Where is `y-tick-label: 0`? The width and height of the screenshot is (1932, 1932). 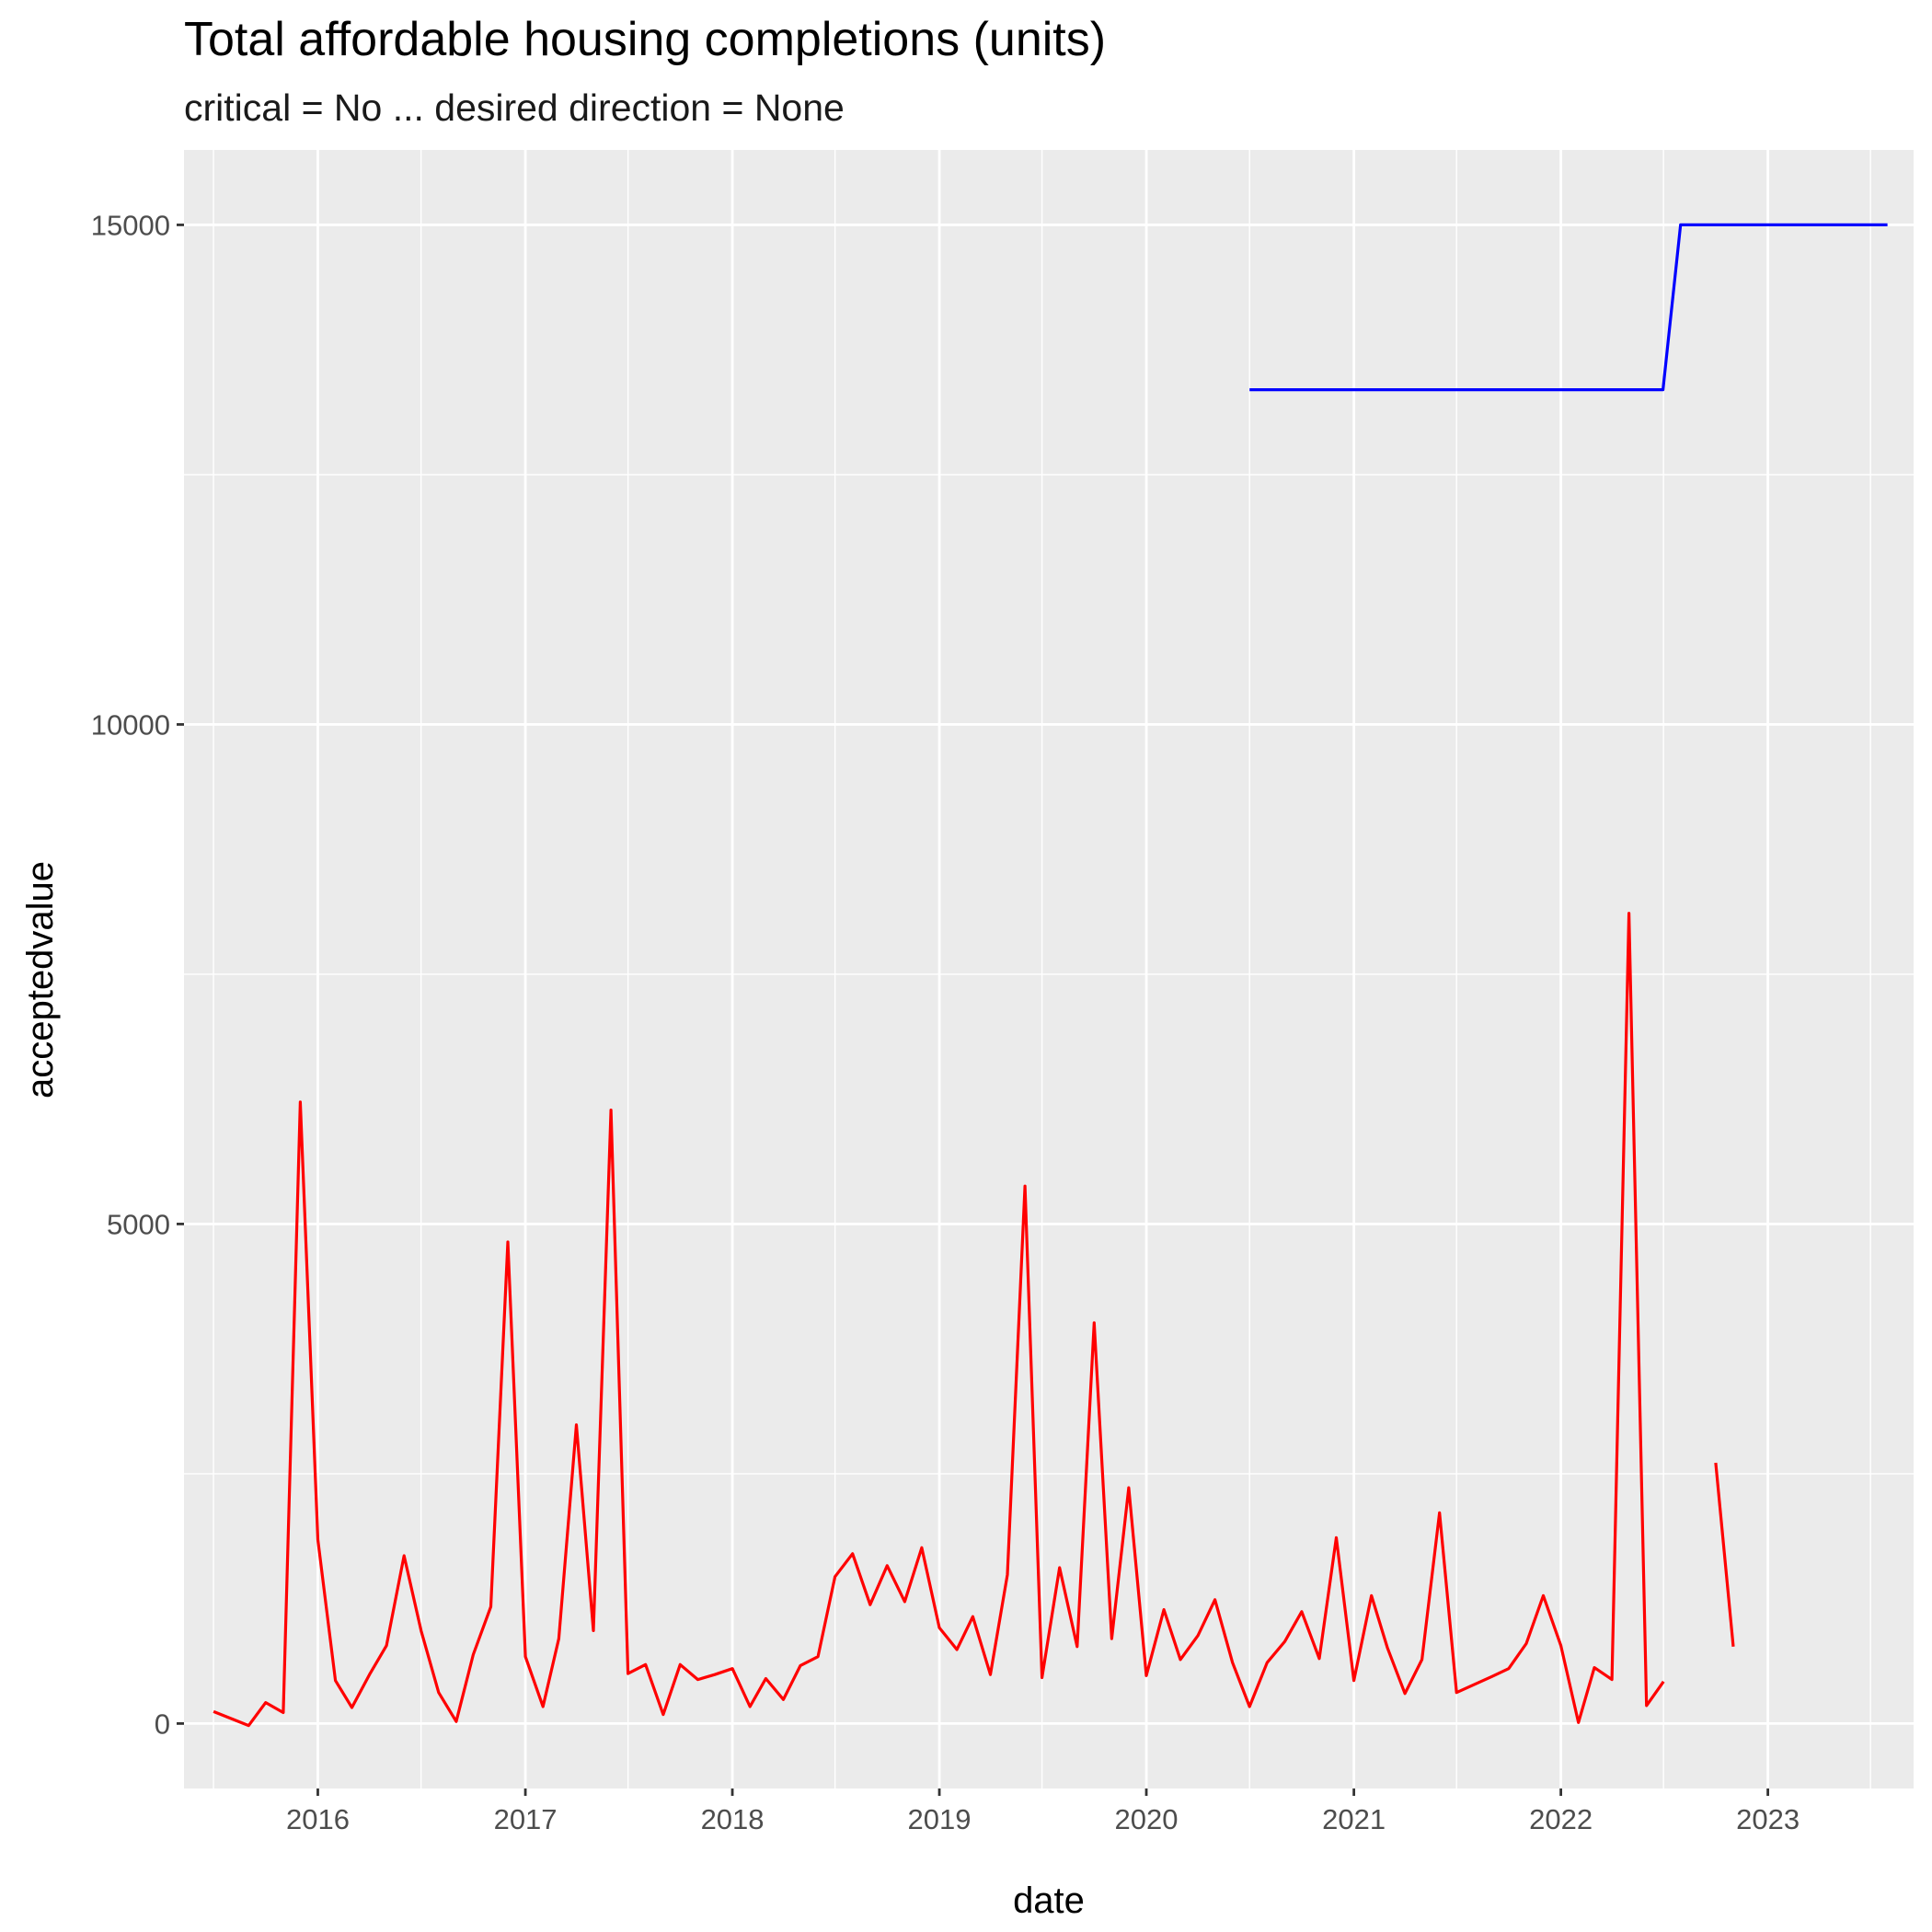 y-tick-label: 0 is located at coordinates (162, 1724).